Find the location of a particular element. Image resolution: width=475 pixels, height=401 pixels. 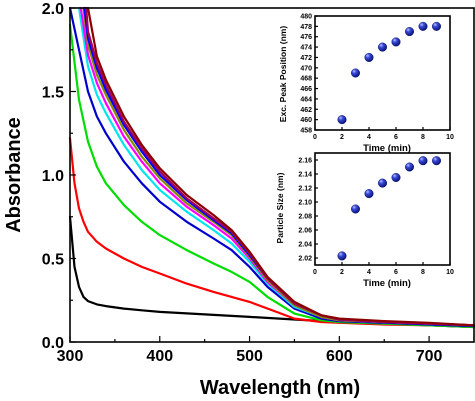

x-tick-label: 400 is located at coordinates (159, 356).